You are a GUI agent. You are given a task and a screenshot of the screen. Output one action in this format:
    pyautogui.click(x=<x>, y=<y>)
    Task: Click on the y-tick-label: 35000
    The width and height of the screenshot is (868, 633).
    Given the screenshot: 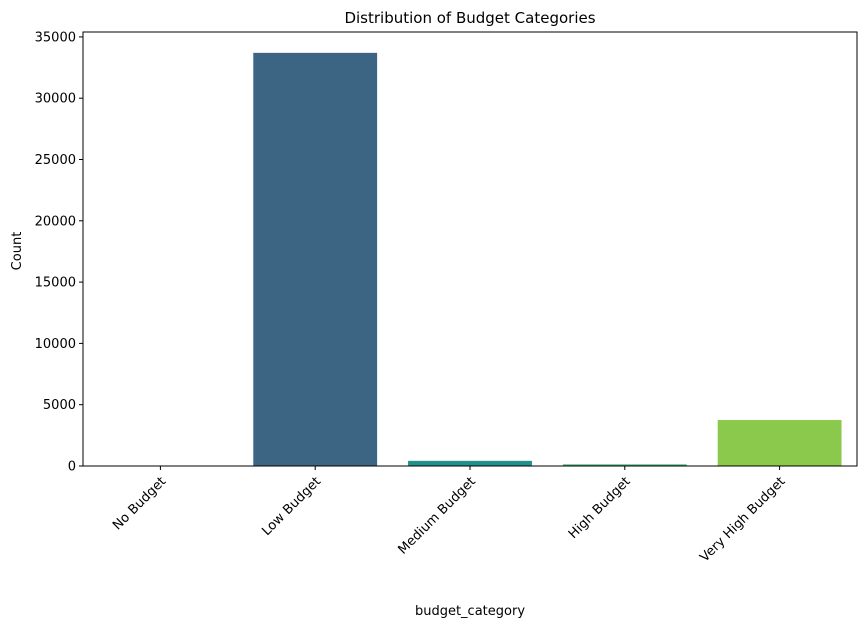 What is the action you would take?
    pyautogui.click(x=55, y=37)
    